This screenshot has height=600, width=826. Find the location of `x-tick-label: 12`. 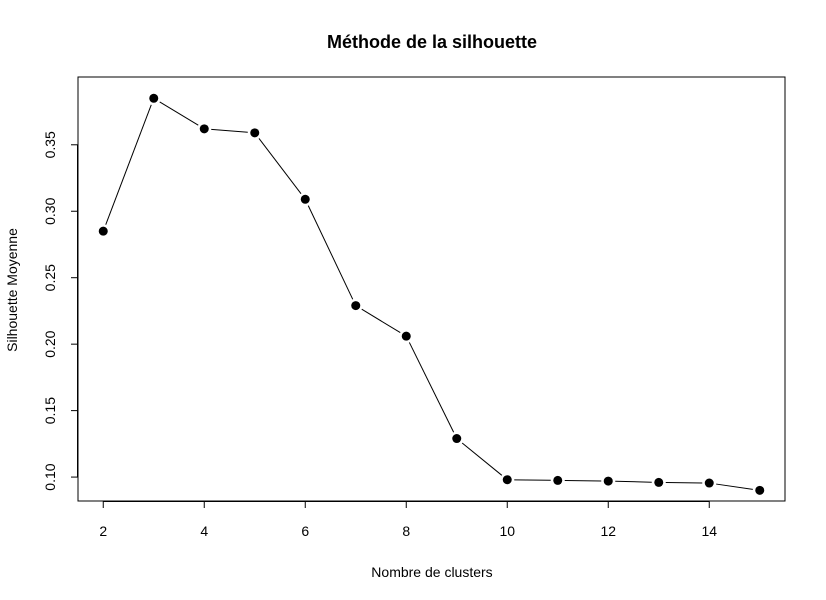

x-tick-label: 12 is located at coordinates (608, 531).